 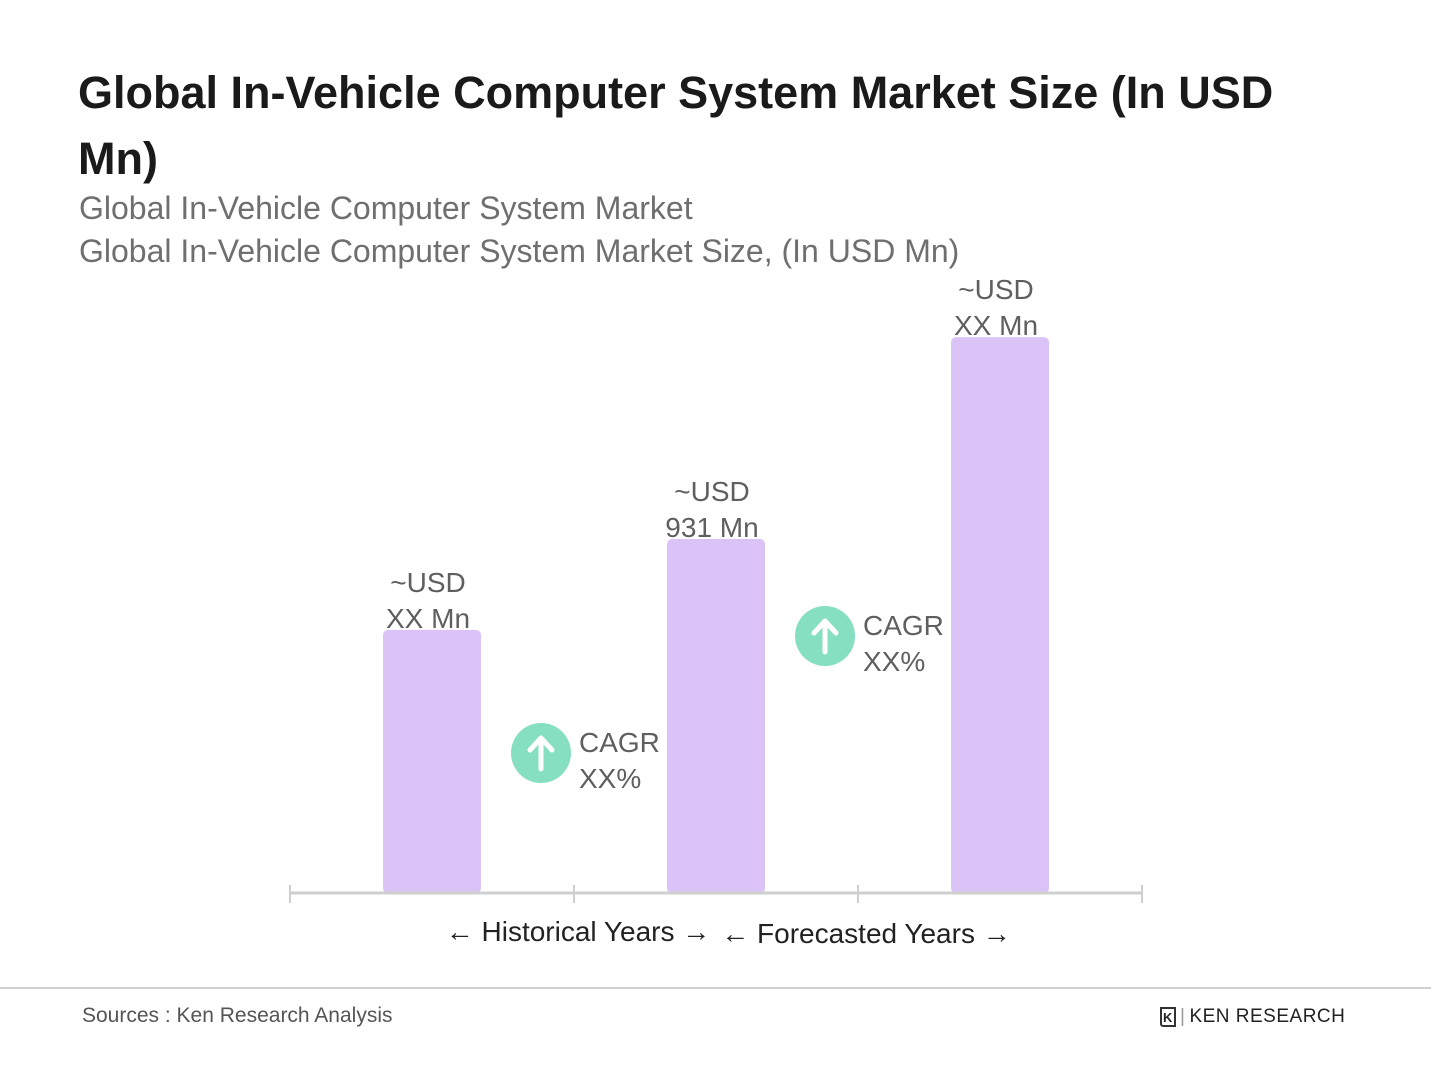 What do you see at coordinates (711, 527) in the screenshot?
I see `data-label-2-line-2: 931 Mn` at bounding box center [711, 527].